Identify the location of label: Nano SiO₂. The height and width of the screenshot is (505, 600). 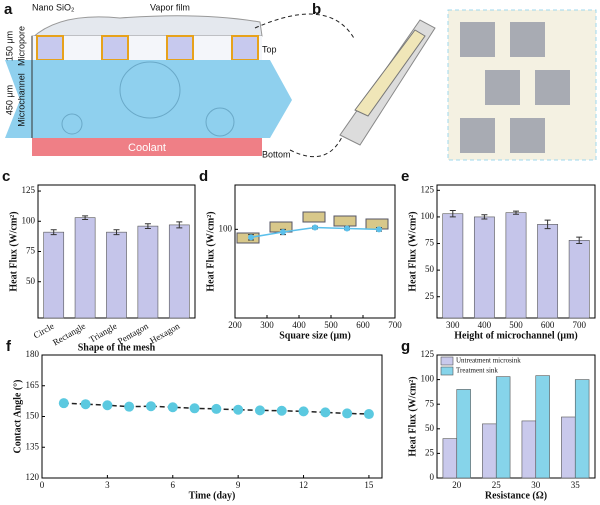
(53, 7).